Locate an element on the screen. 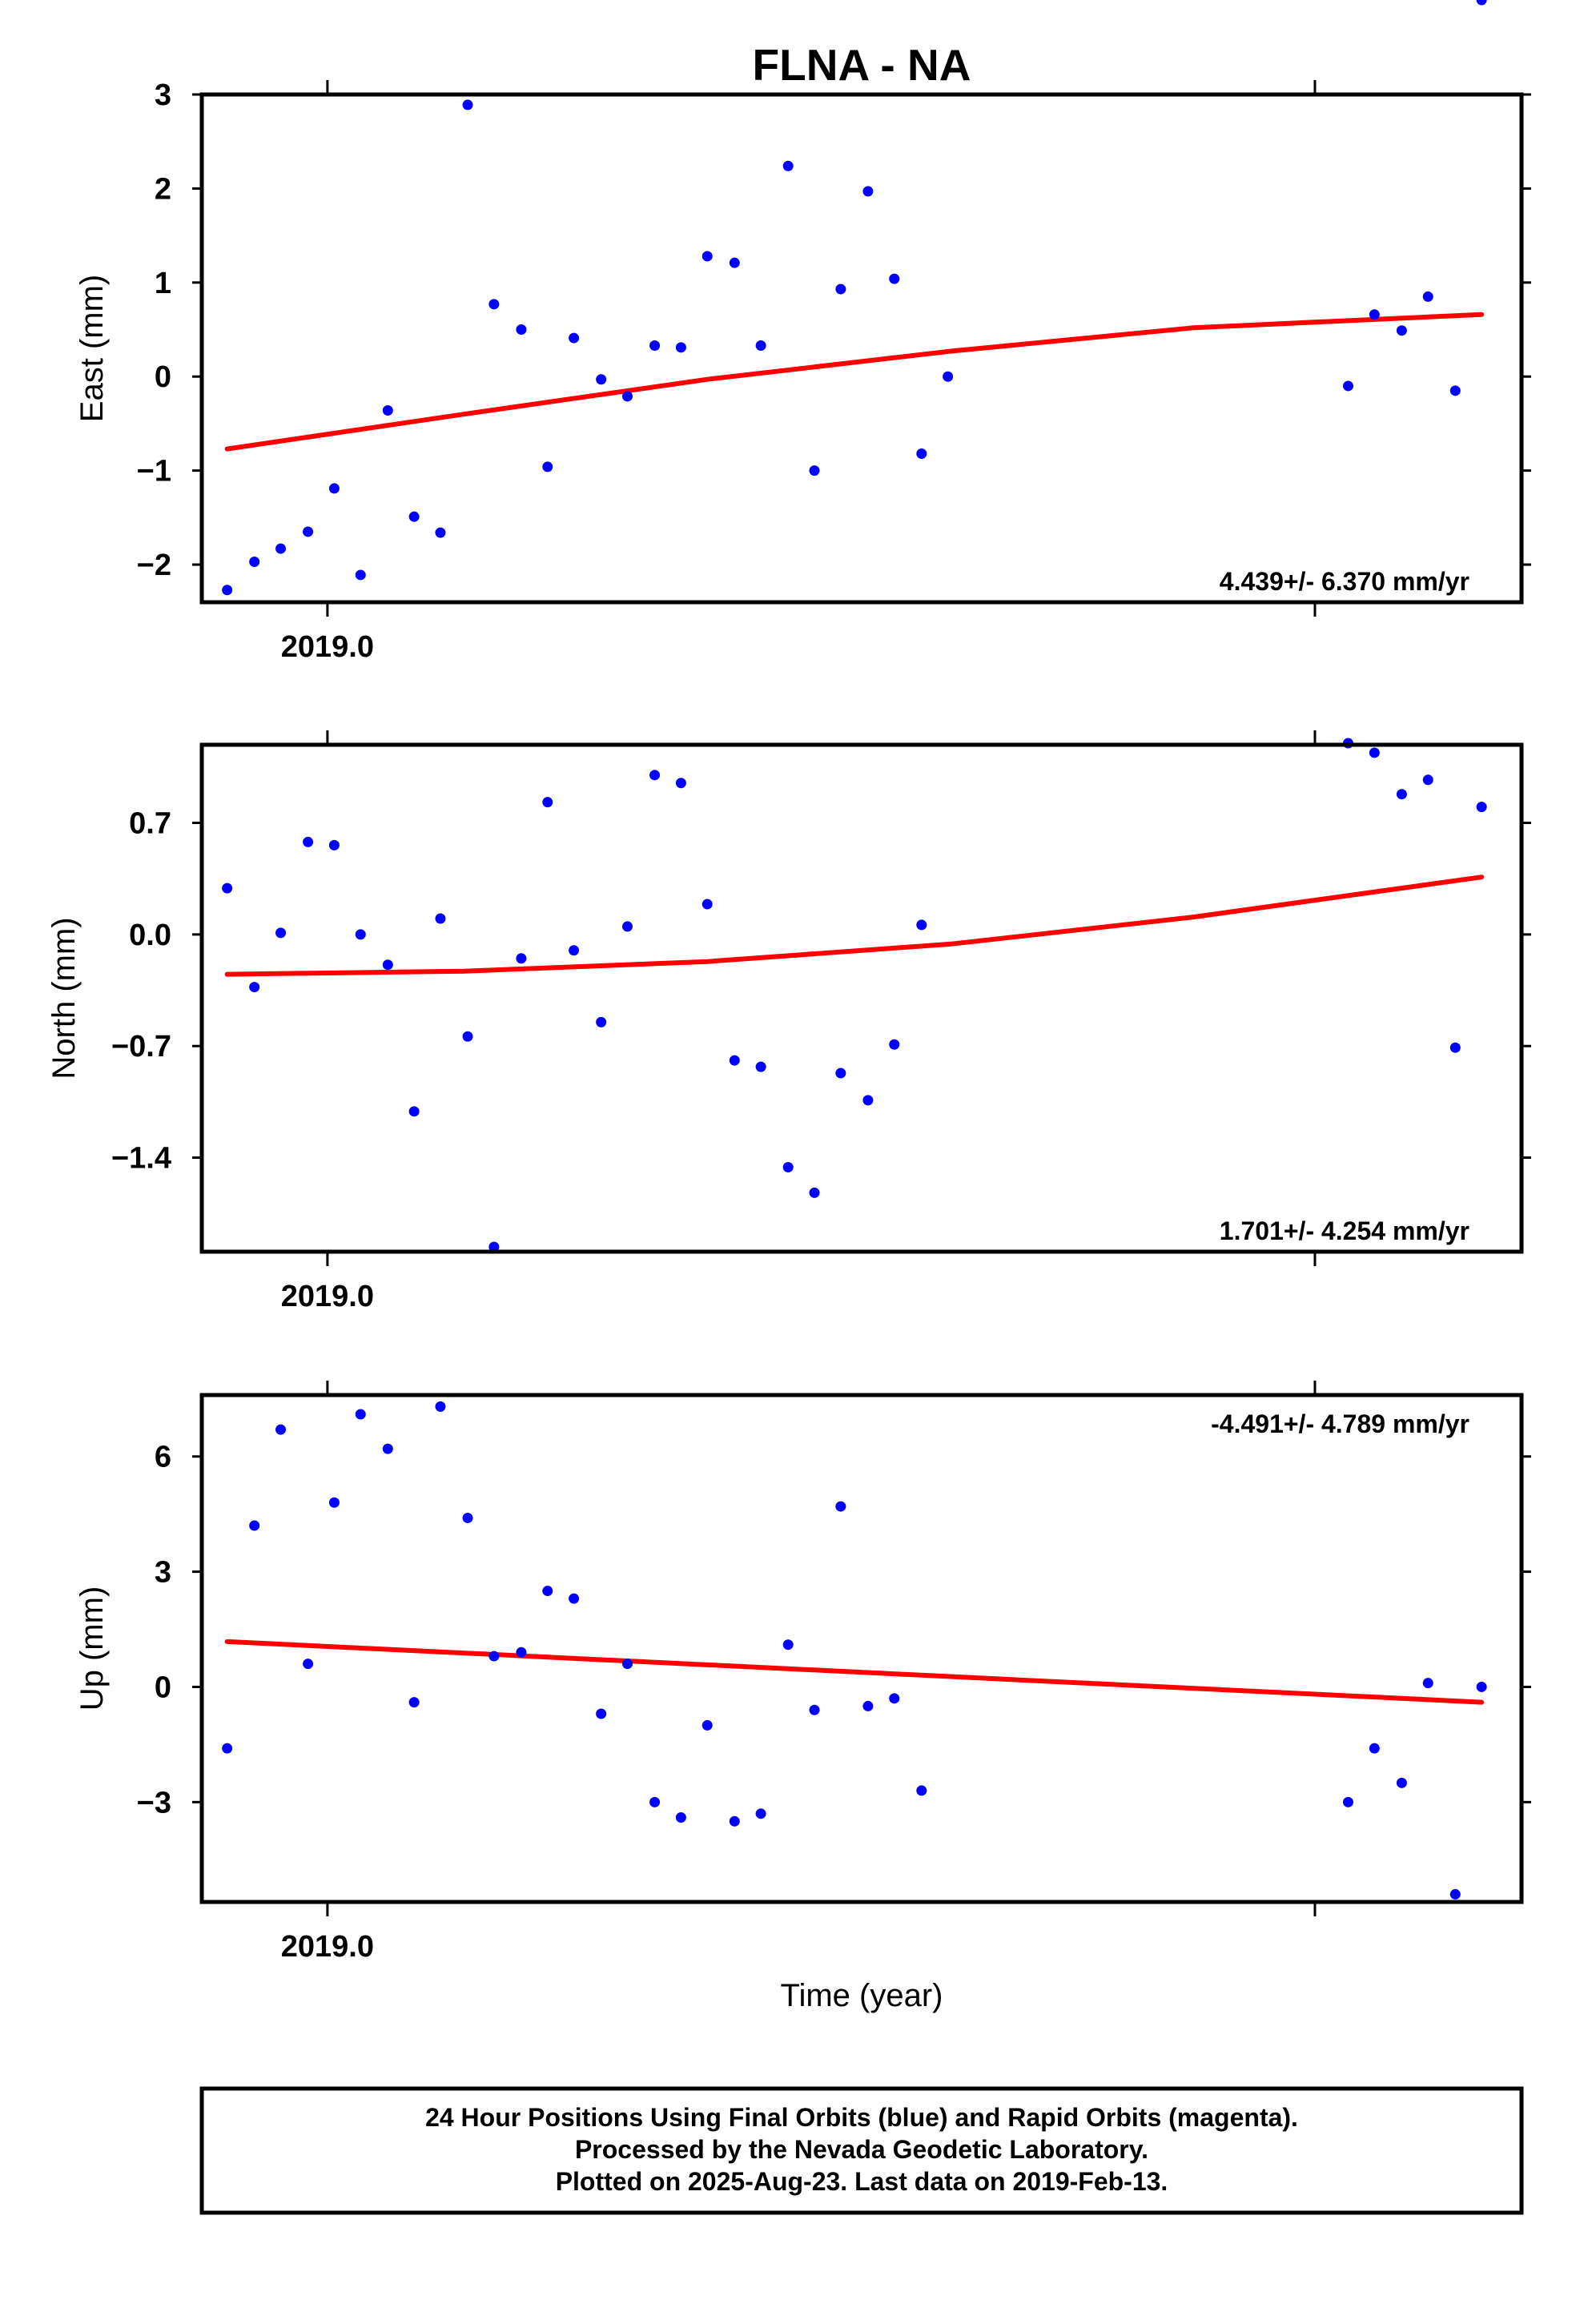 The height and width of the screenshot is (2324, 1592). y-tick-label: −1 is located at coordinates (154, 472).